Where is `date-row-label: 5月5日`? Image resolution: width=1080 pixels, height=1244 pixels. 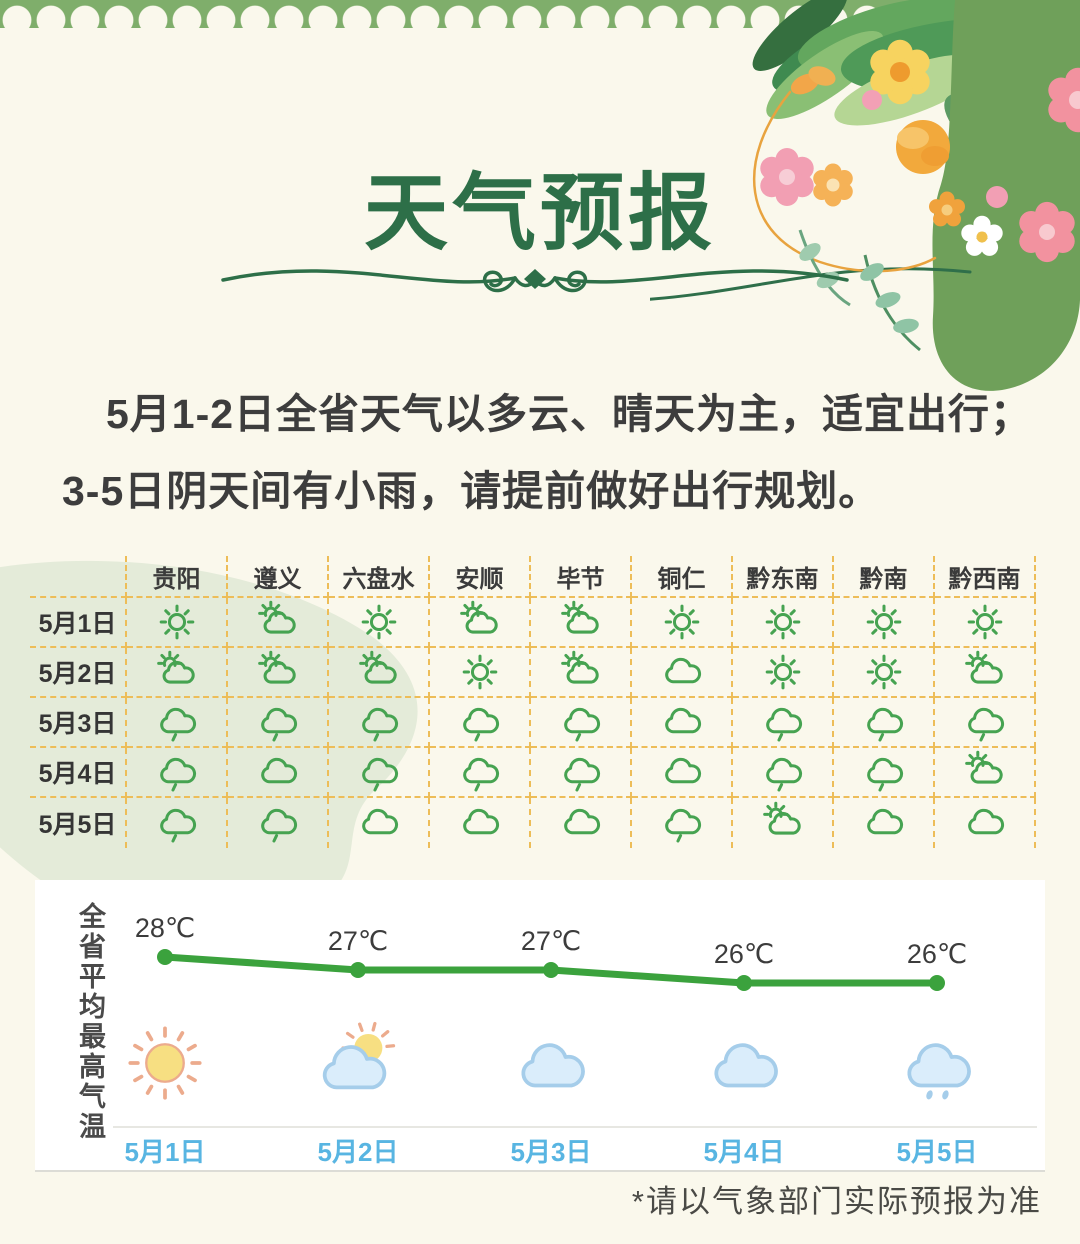 date-row-label: 5月5日 is located at coordinates (78, 823).